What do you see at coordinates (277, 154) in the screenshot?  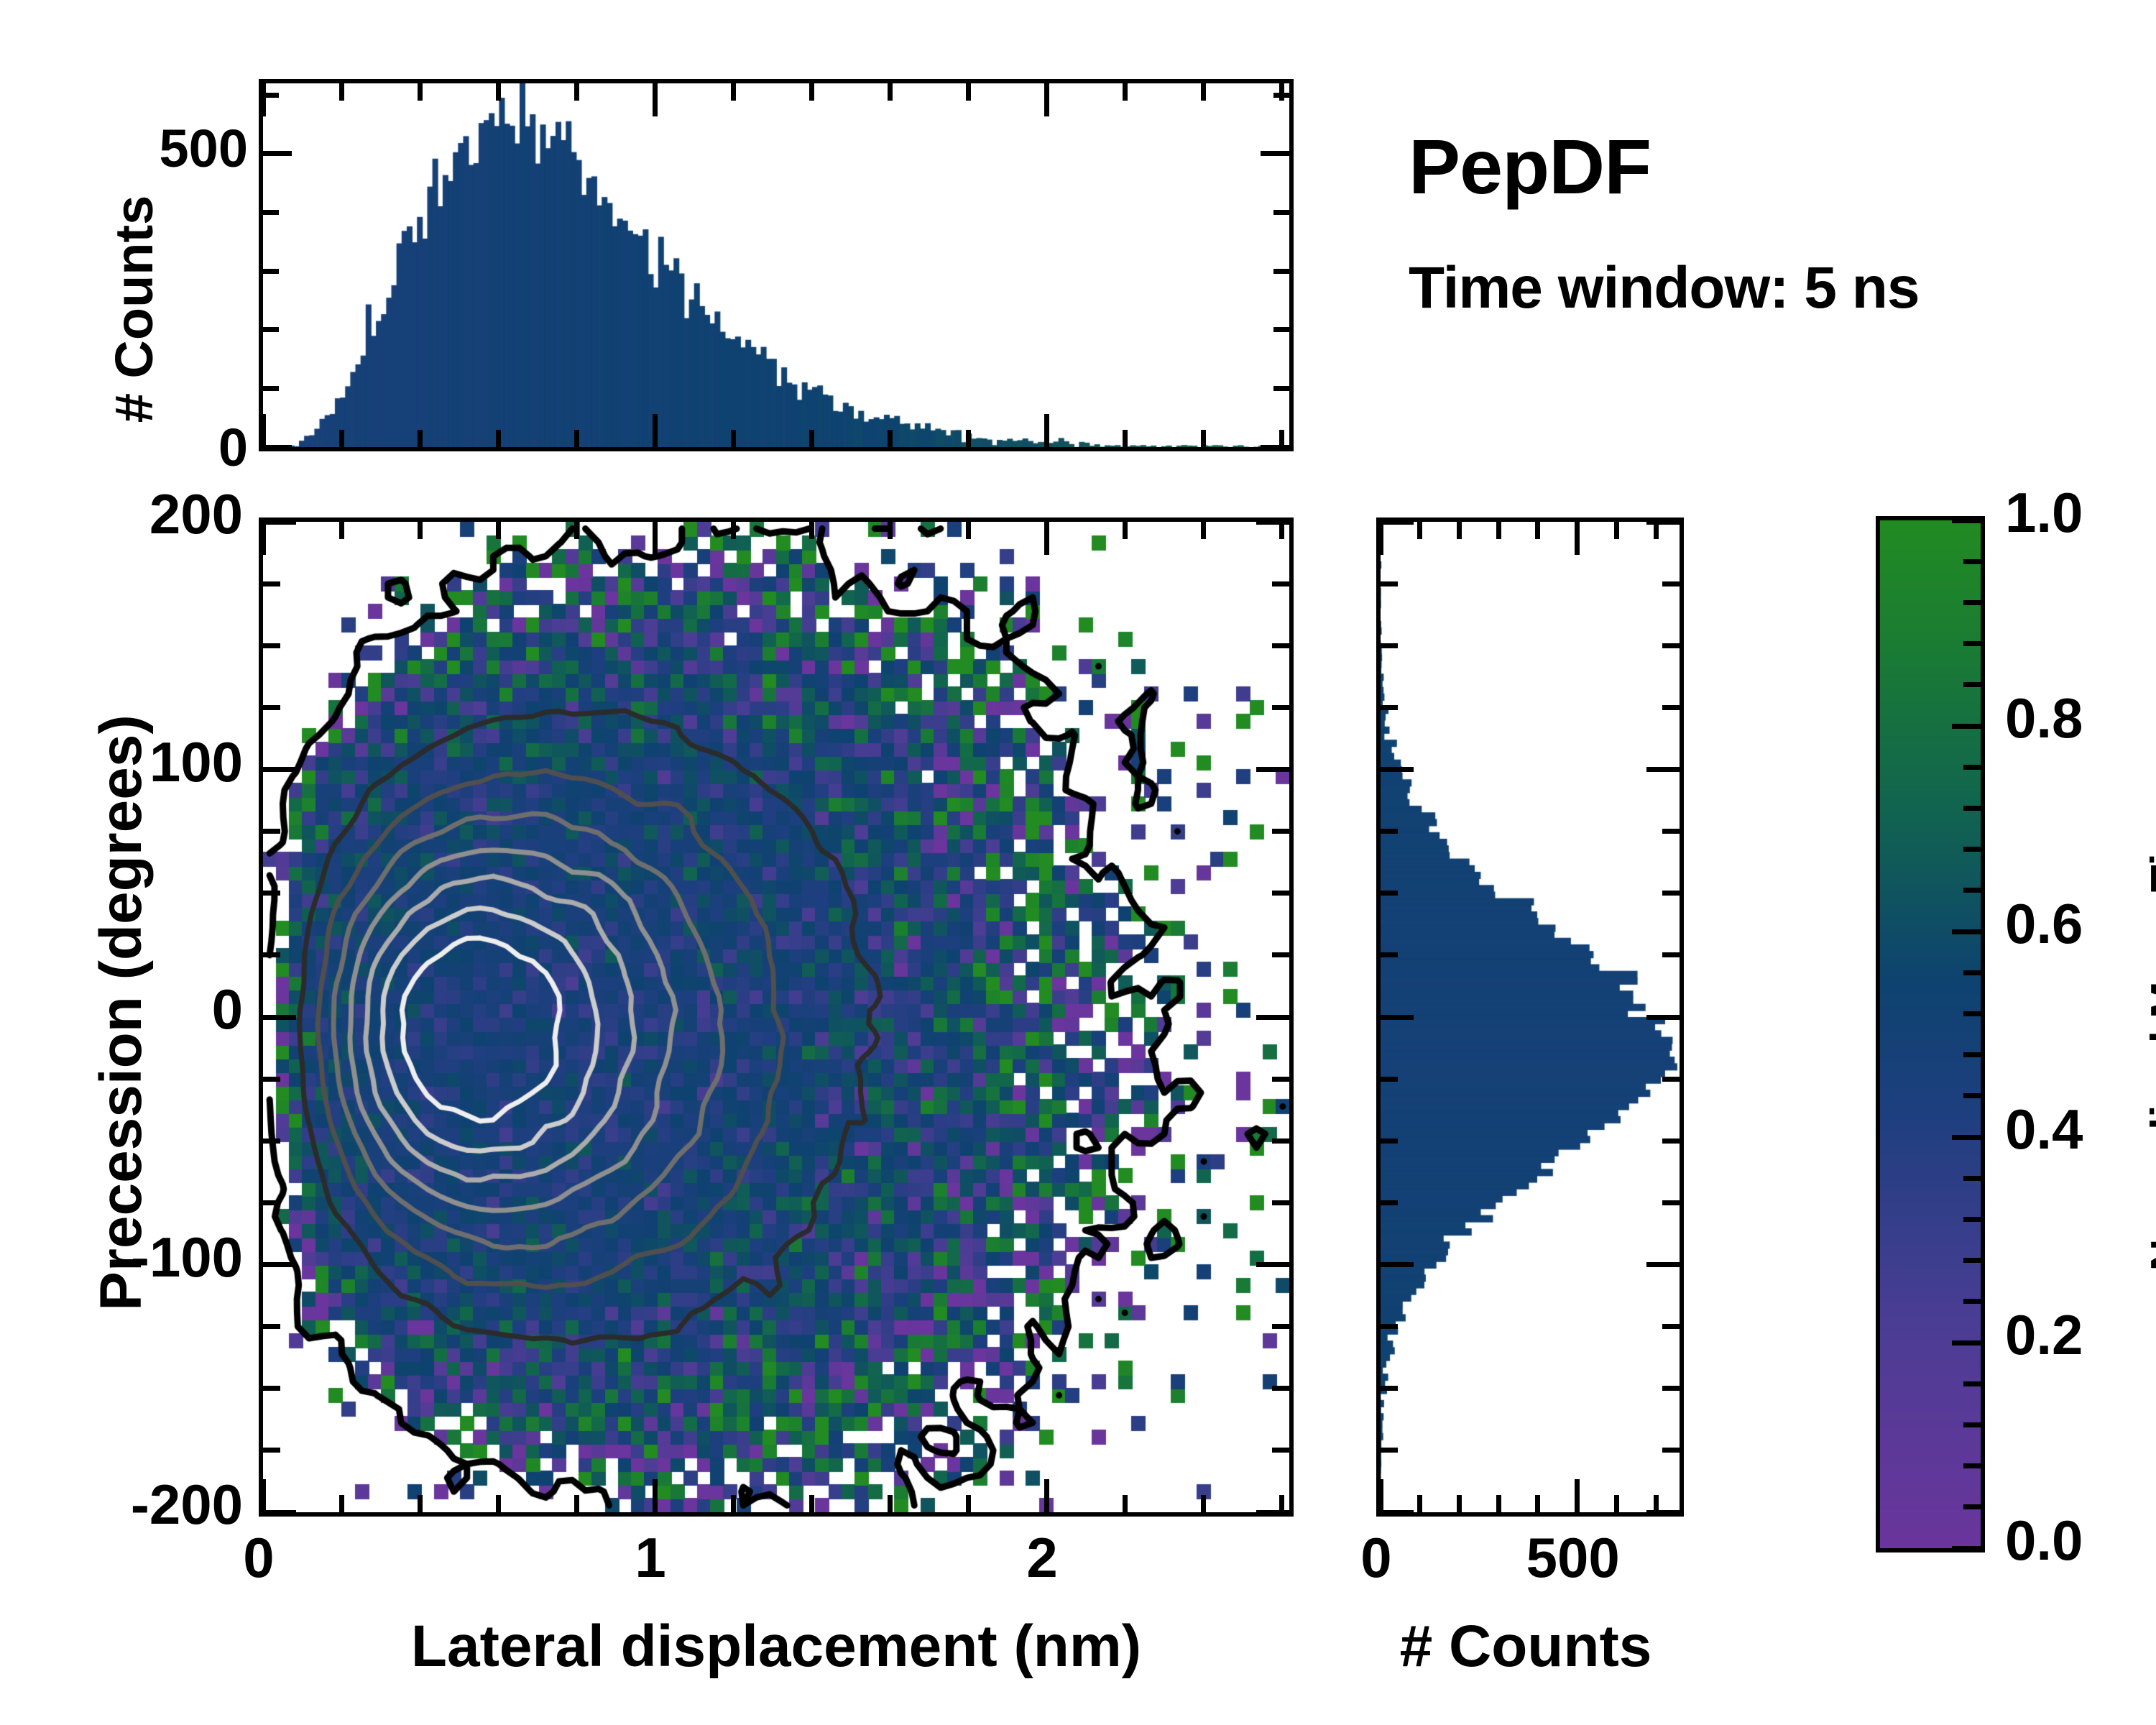 I see `top-ytick-major` at bounding box center [277, 154].